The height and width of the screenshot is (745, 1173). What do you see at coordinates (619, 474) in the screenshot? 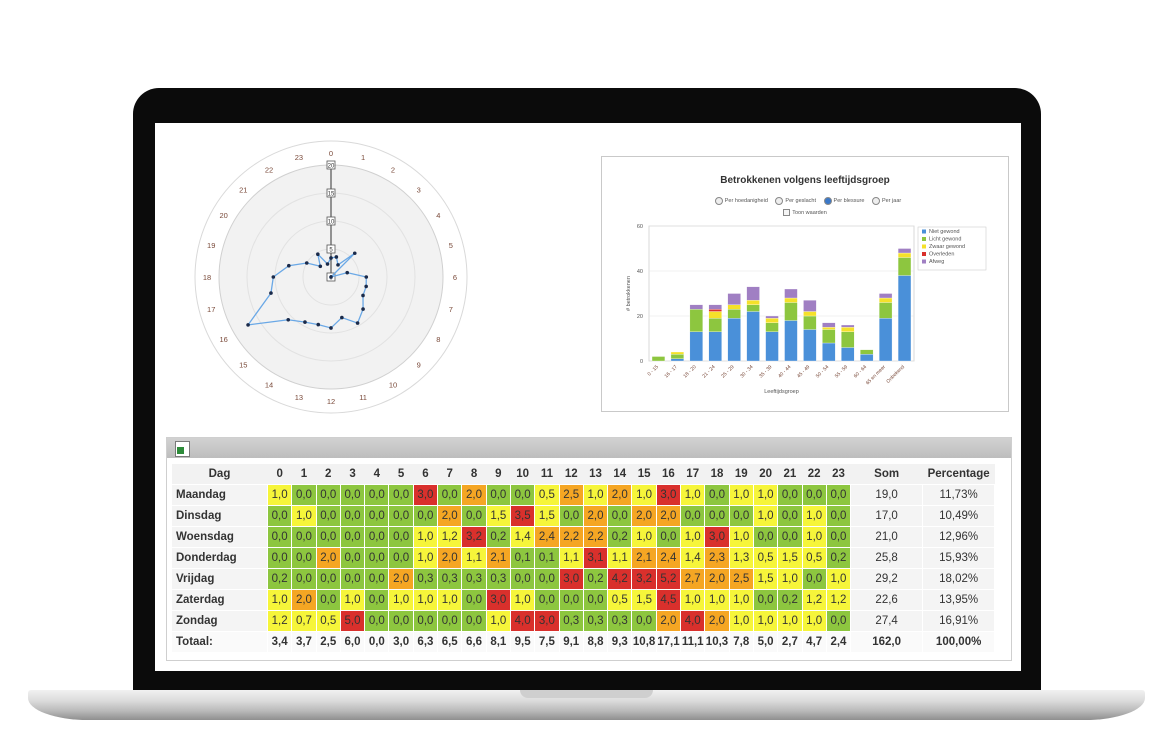
I see `column-header: 14` at bounding box center [619, 474].